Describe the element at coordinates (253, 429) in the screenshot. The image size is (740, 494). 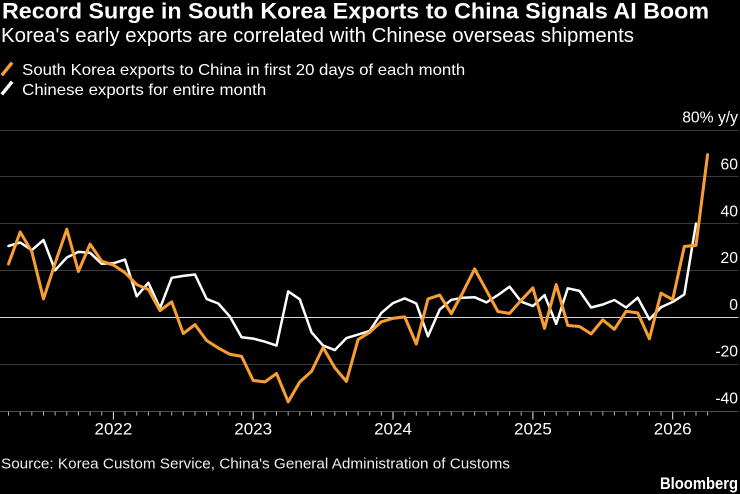
I see `svg-text: 2023` at that location.